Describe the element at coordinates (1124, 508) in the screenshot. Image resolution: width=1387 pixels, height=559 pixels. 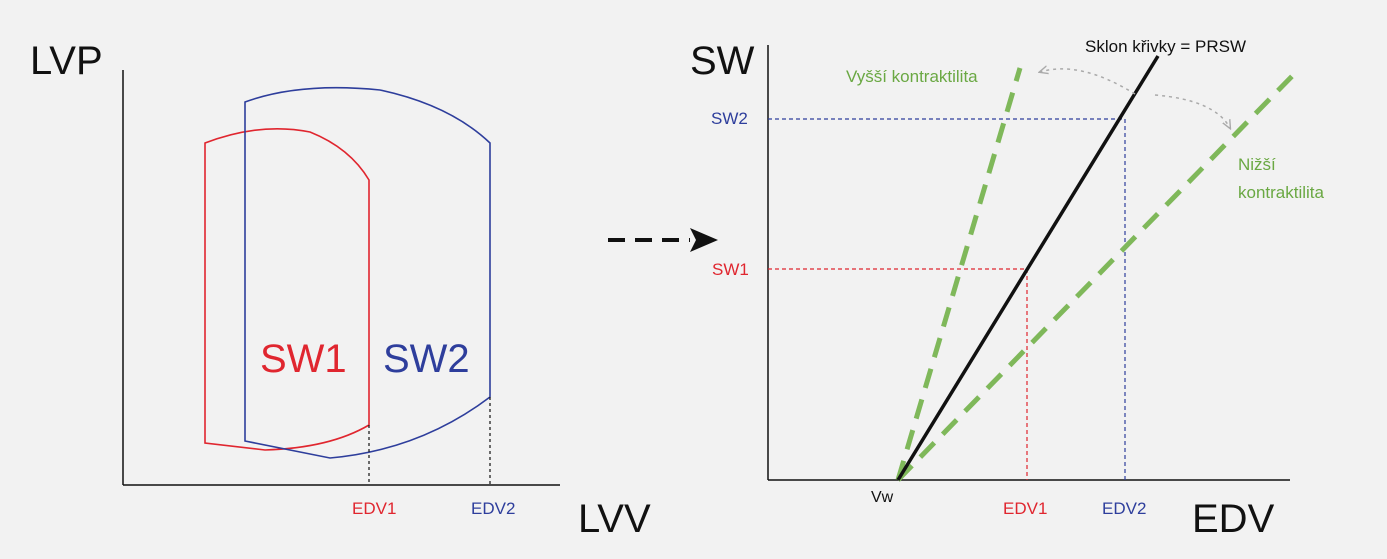
I see `right-edv2-label: EDV2` at that location.